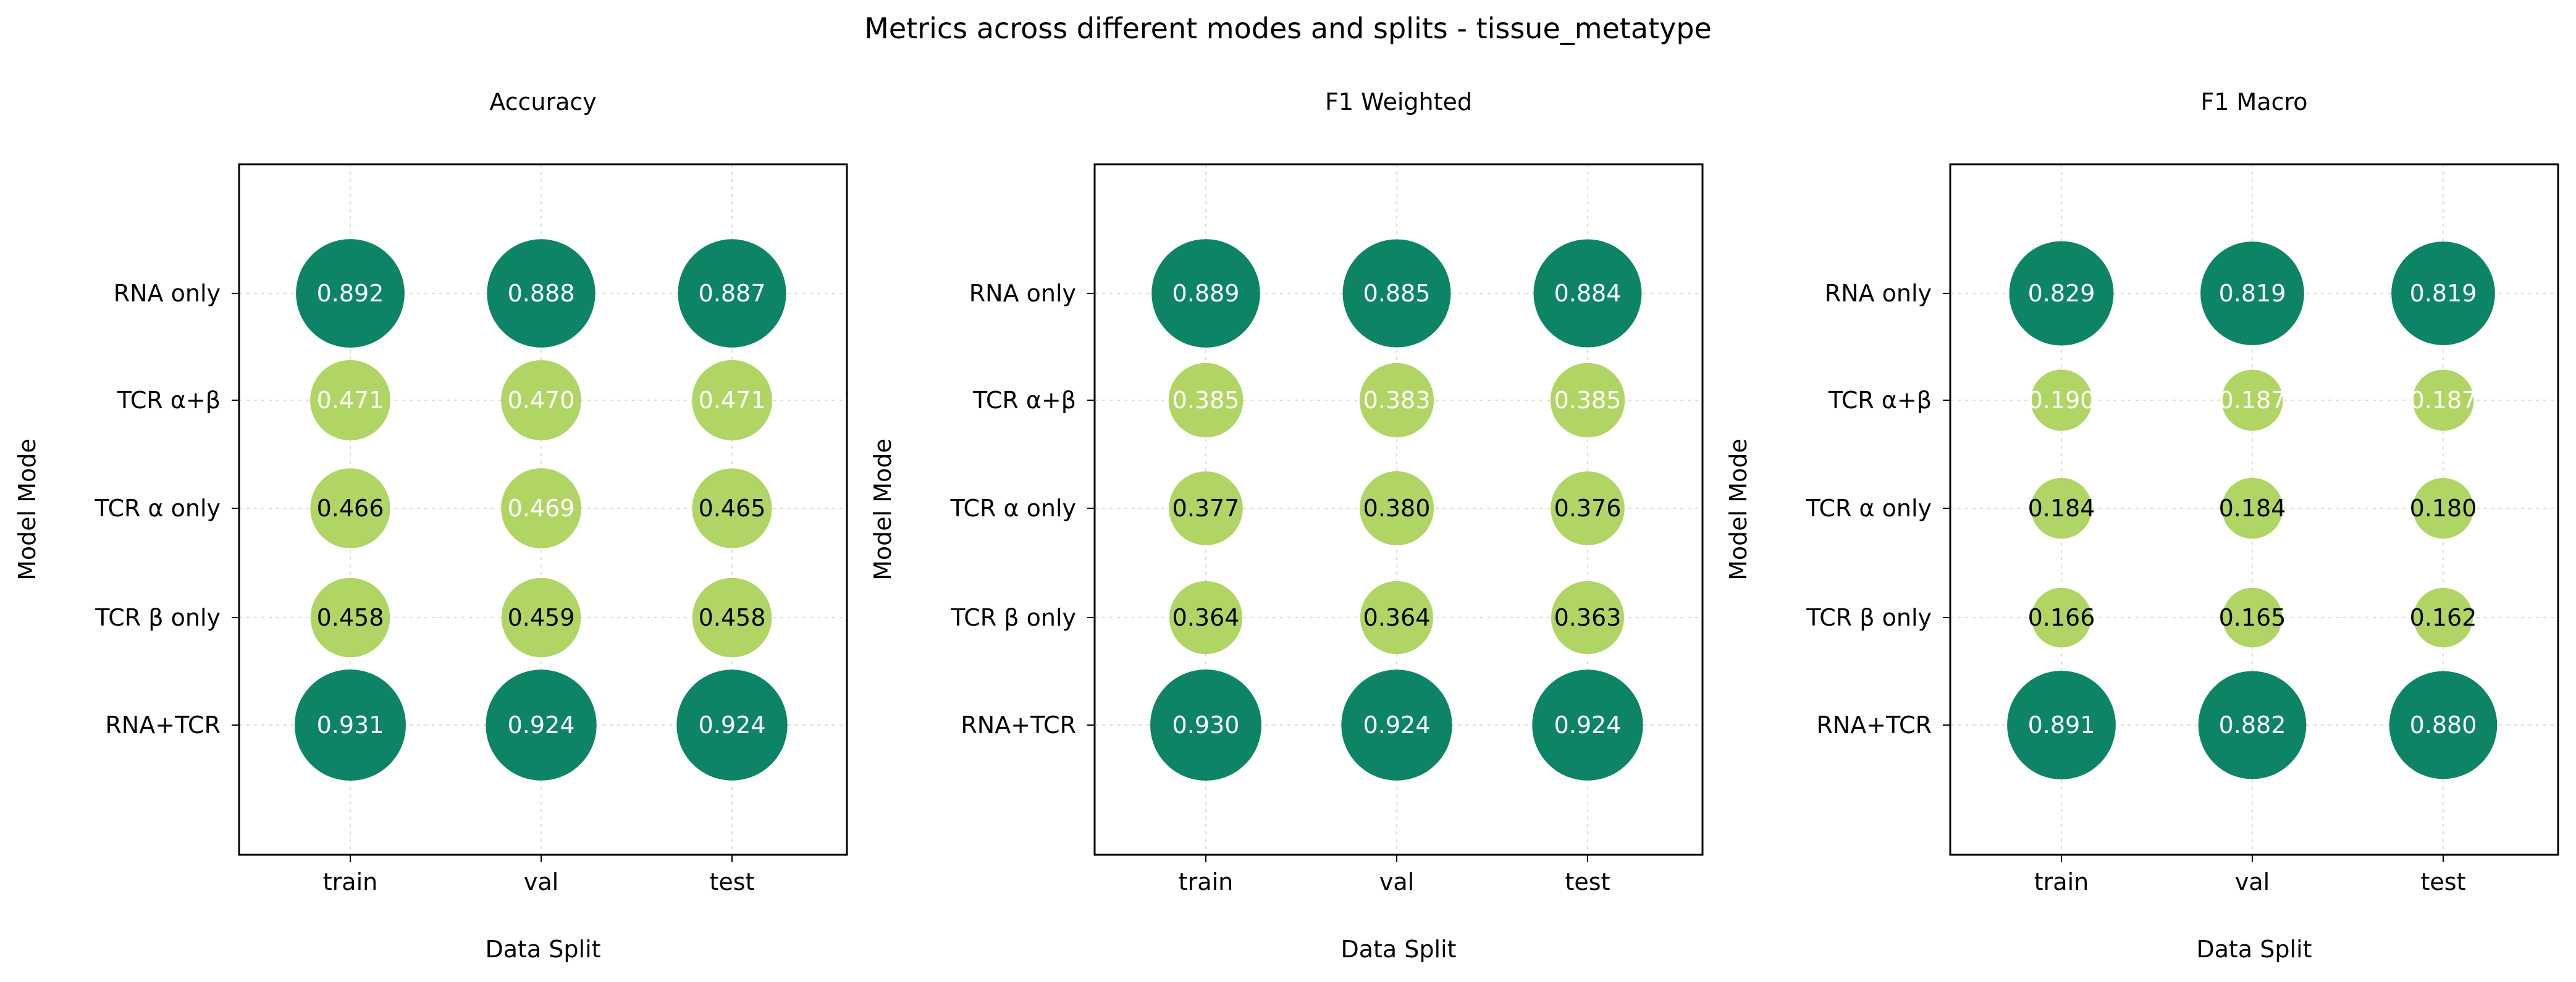 This screenshot has width=2576, height=982. I want to click on data-label: 0.884, so click(1588, 293).